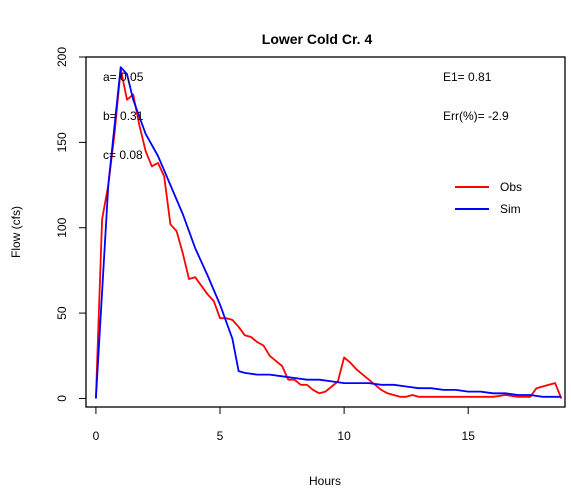 The image size is (571, 497). Describe the element at coordinates (62, 57) in the screenshot. I see `y-tick-label: 200` at that location.